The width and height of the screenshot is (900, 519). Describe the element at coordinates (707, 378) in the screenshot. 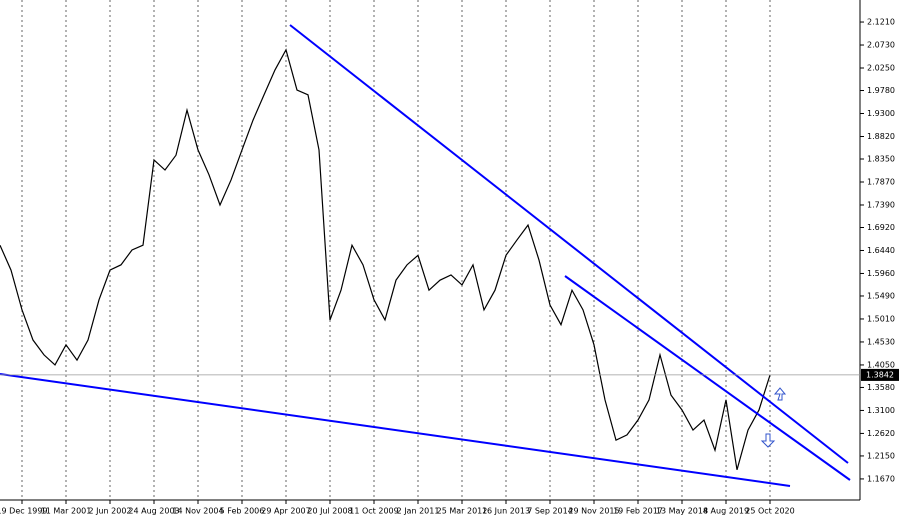

I see `trend-line` at that location.